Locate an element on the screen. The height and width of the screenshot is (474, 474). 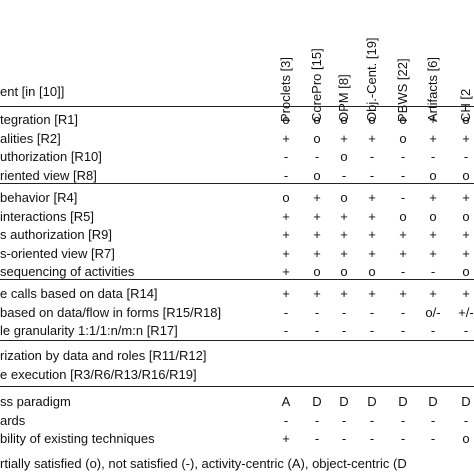
row-label: s authorization [R9] is located at coordinates (56, 234).